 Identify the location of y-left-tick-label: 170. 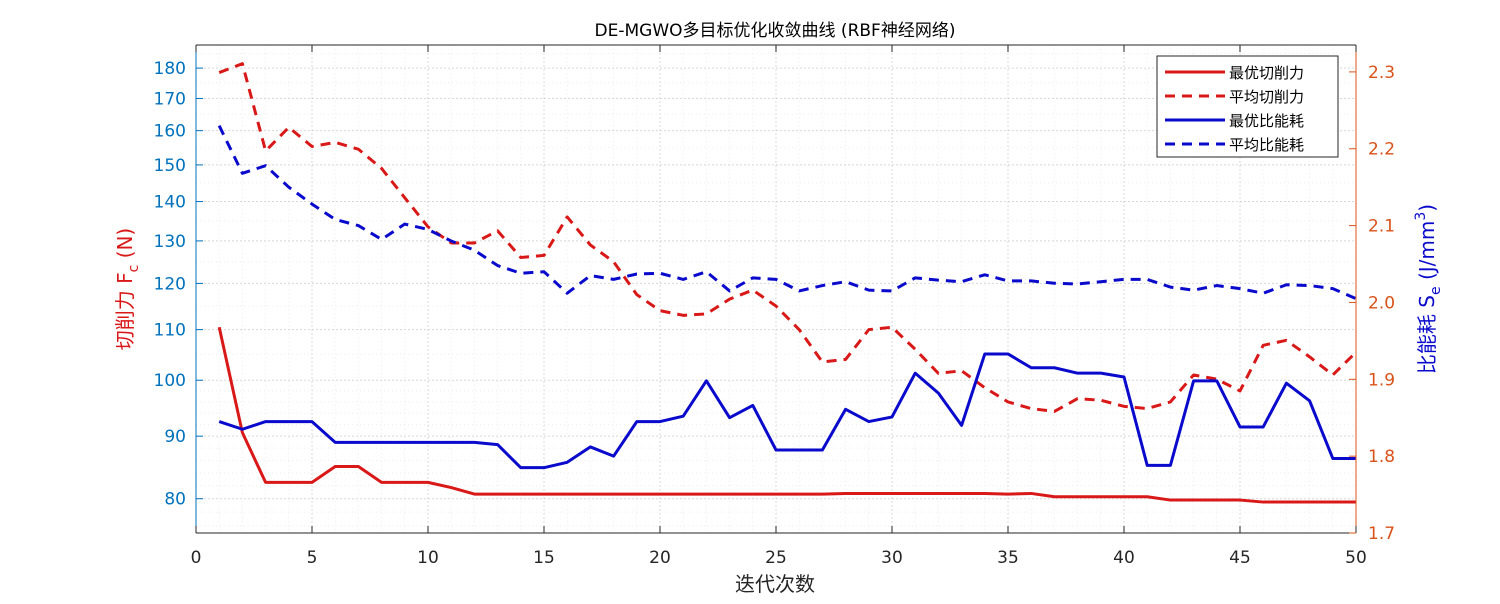
(170, 99).